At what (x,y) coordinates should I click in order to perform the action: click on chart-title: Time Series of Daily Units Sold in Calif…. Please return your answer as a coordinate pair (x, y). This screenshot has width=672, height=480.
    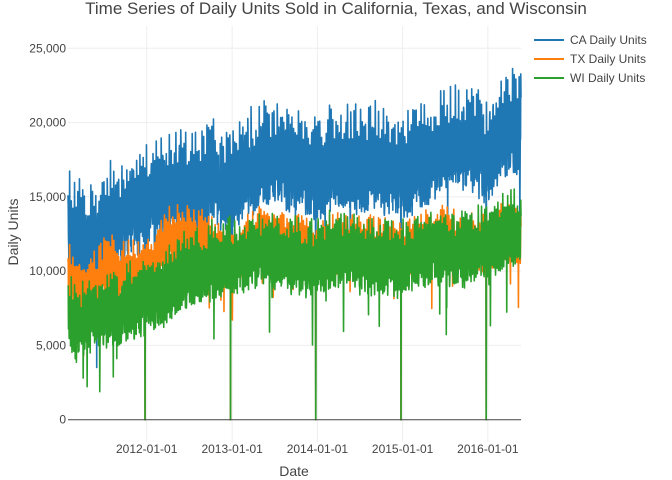
    Looking at the image, I should click on (336, 9).